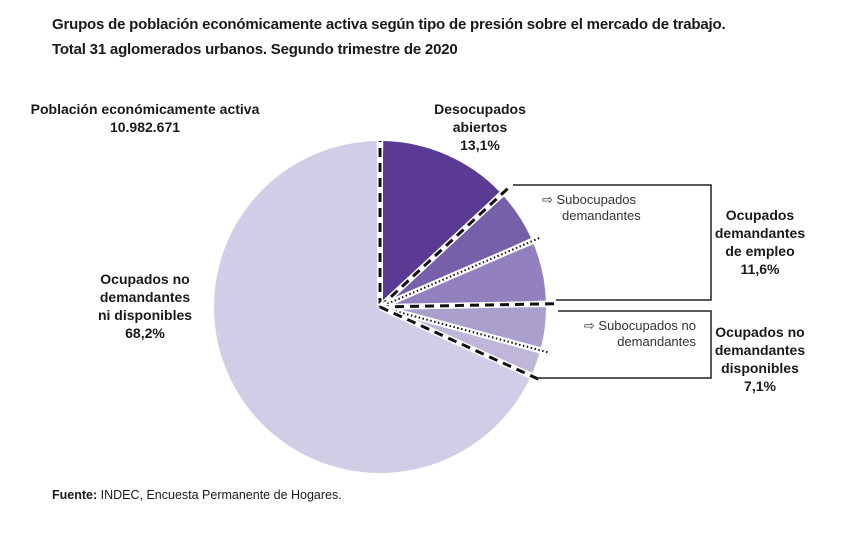 This screenshot has width=852, height=534. What do you see at coordinates (612, 242) in the screenshot?
I see `bracket-demandantes` at bounding box center [612, 242].